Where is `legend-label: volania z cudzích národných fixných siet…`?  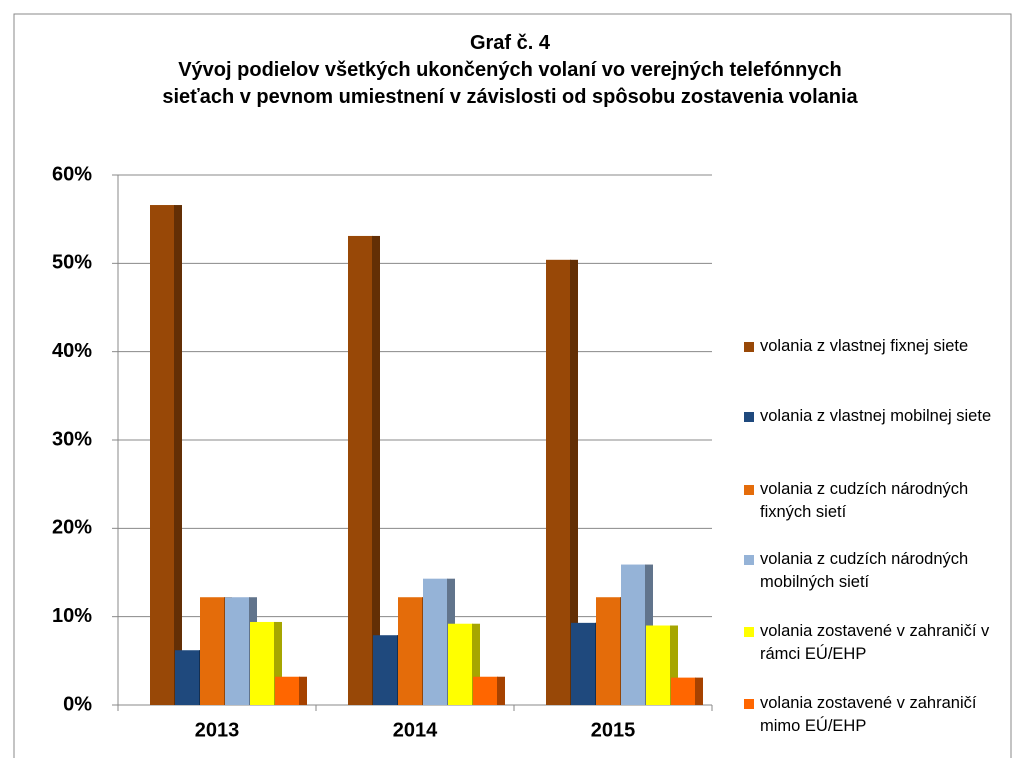 legend-label: volania z cudzích národných fixných siet… is located at coordinates (864, 500).